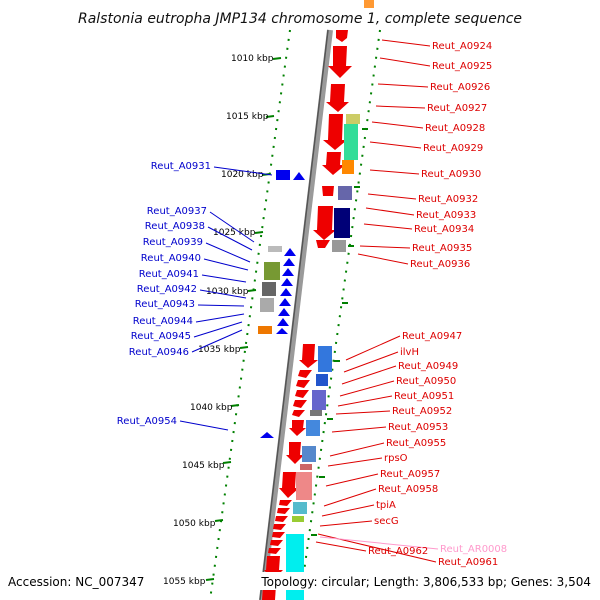 The width and height of the screenshot is (600, 600). I want to click on gene-label: Reut_A0935, so click(442, 248).